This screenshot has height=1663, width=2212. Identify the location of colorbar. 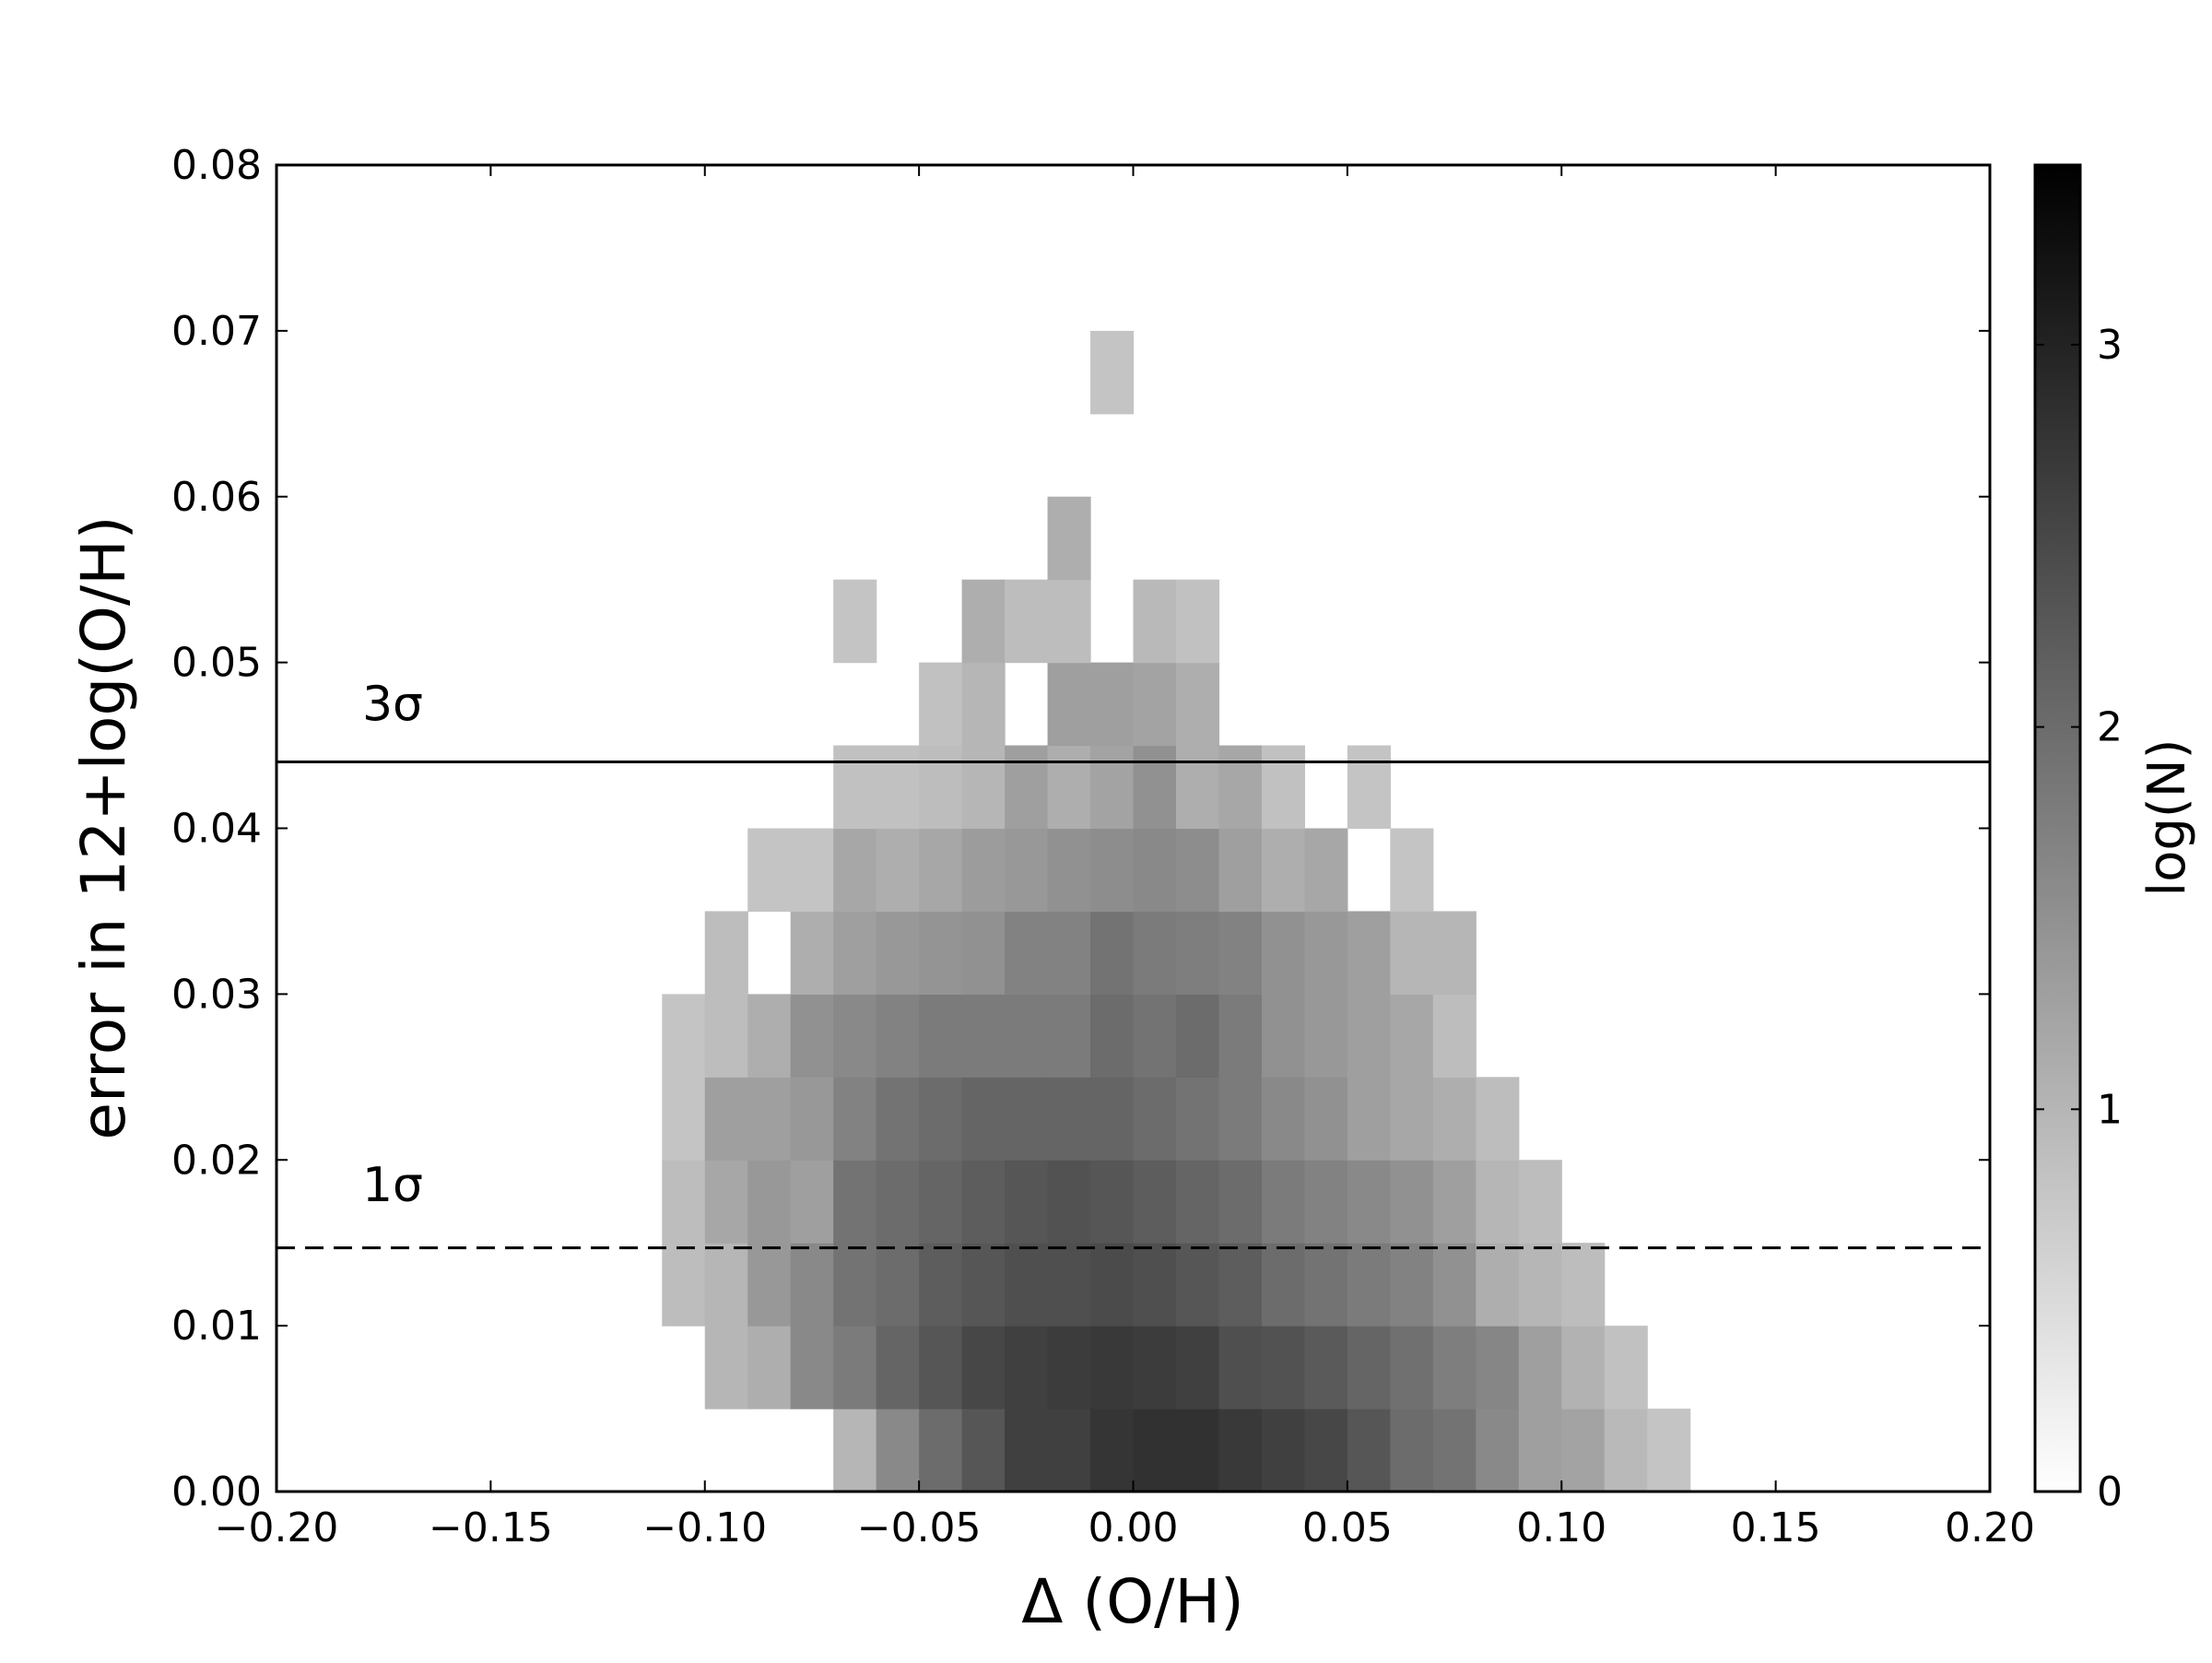
(2057, 828).